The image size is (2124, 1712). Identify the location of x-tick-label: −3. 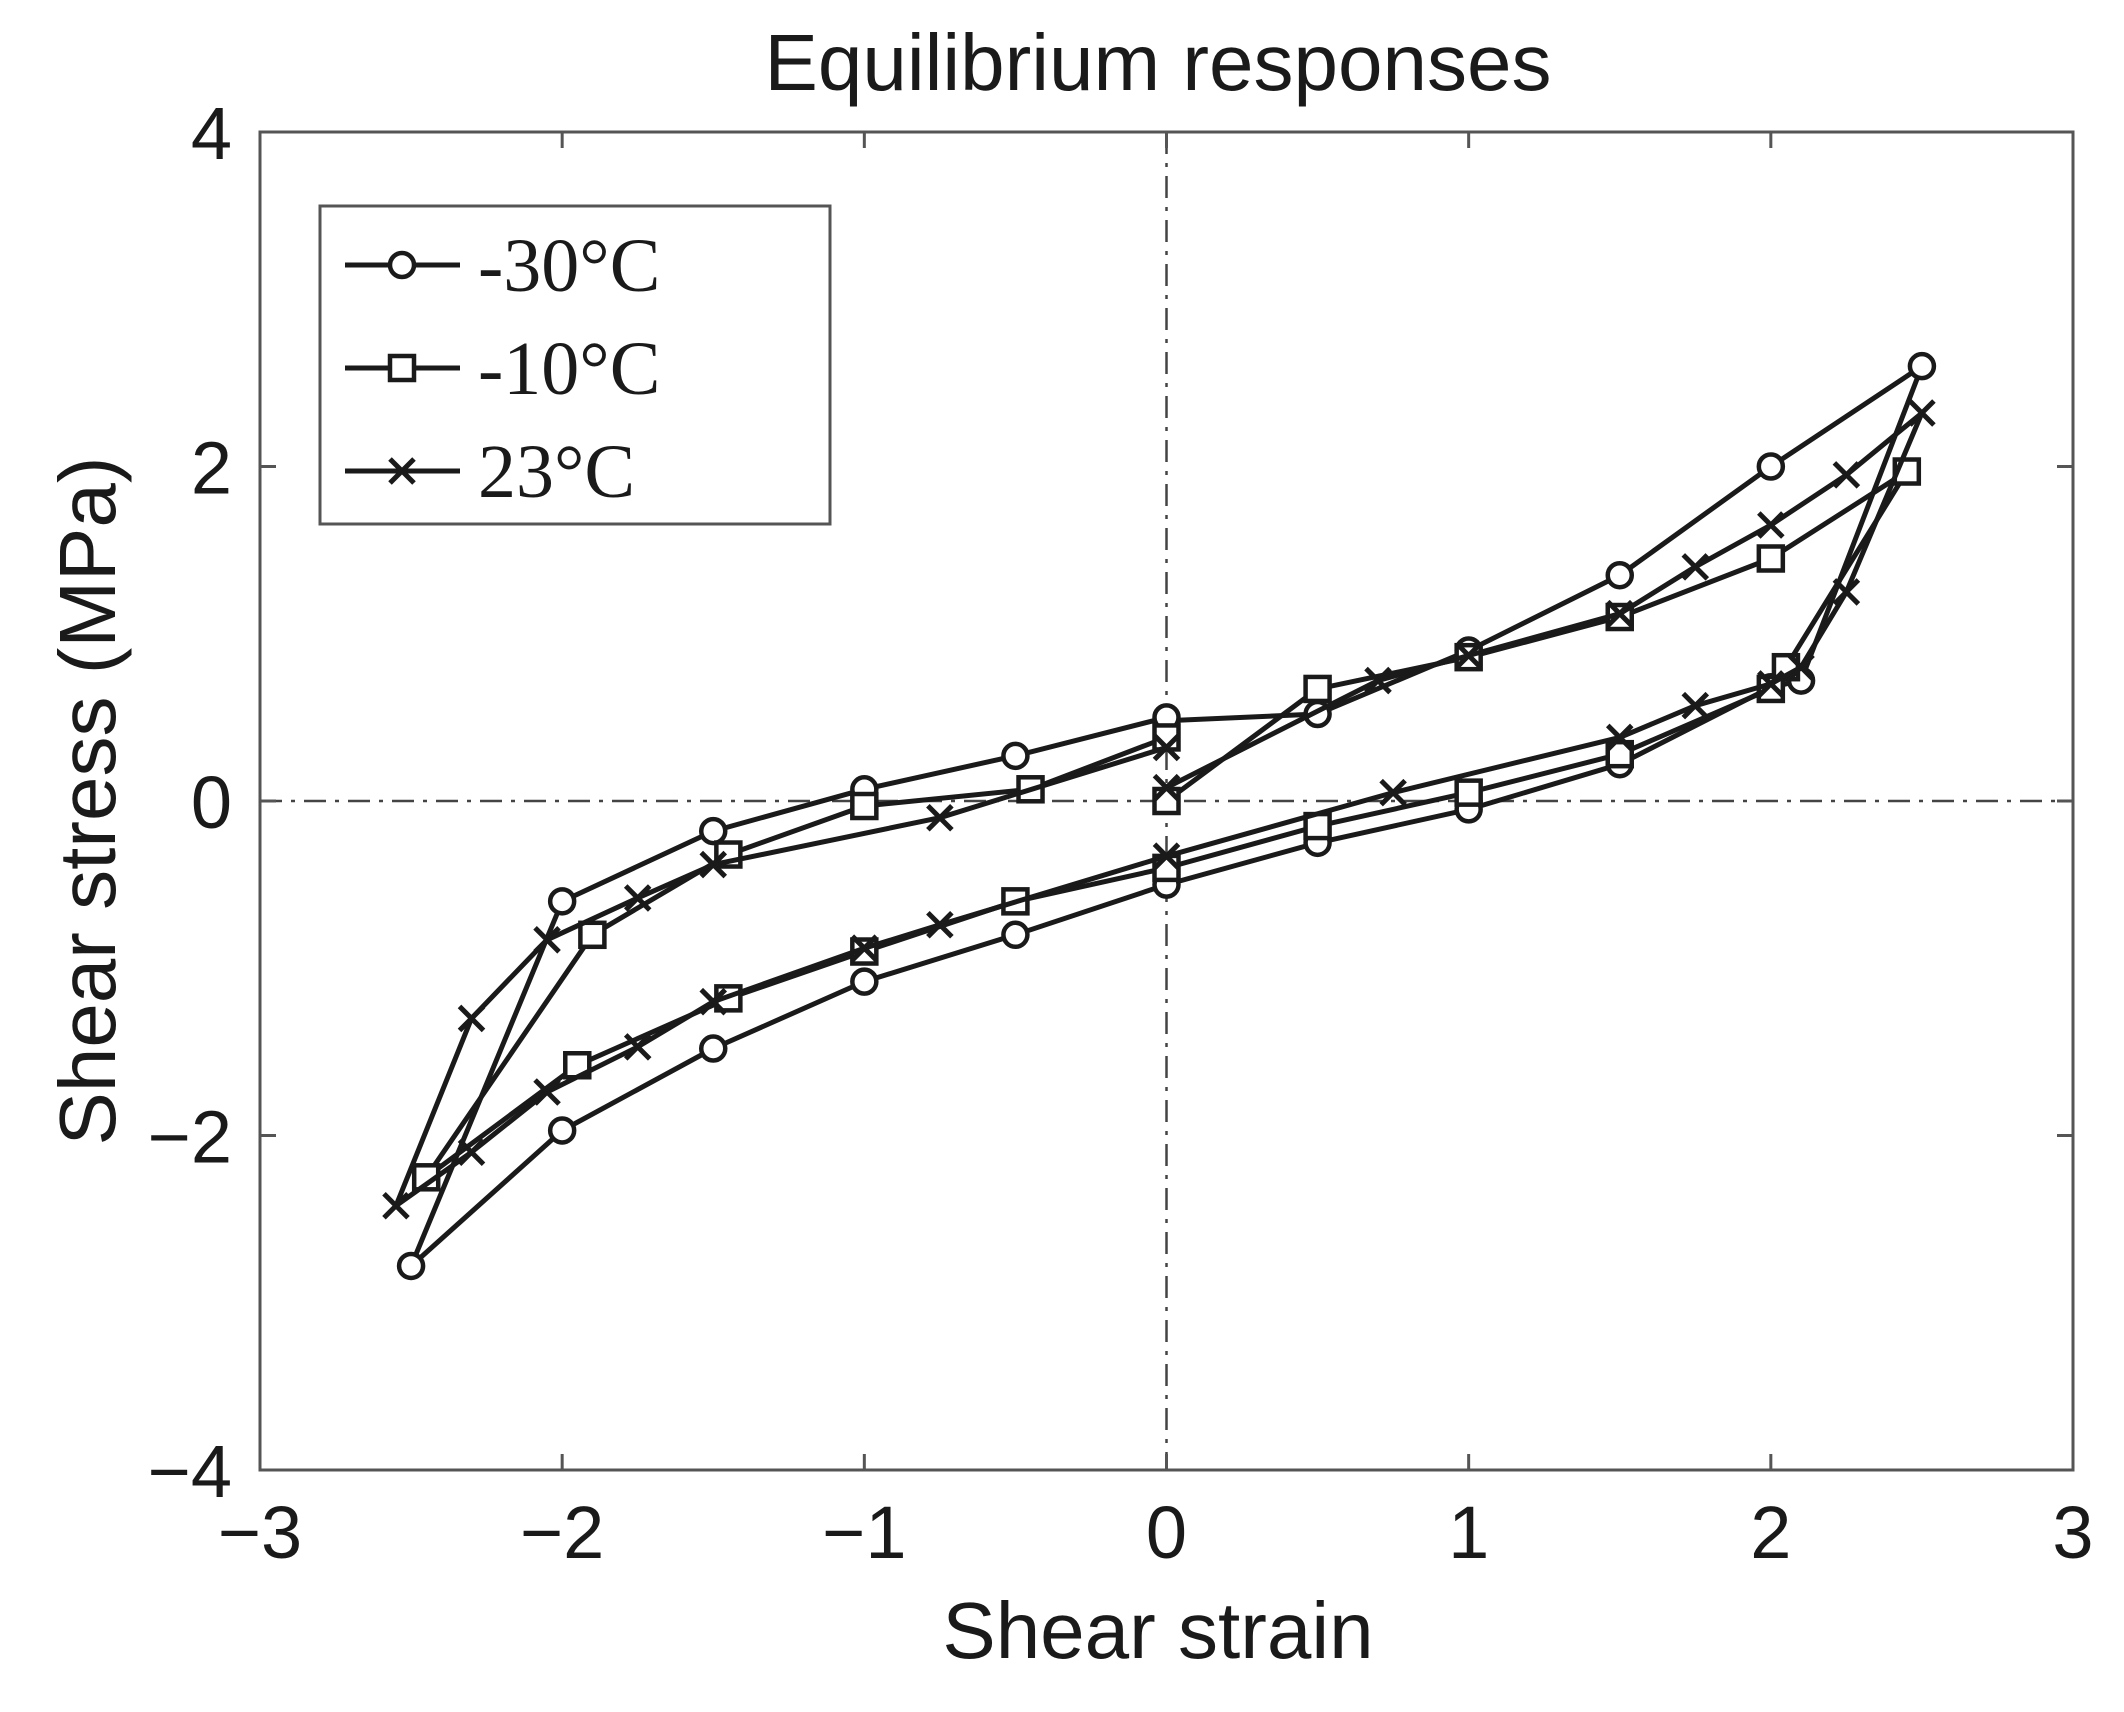
(260, 1532).